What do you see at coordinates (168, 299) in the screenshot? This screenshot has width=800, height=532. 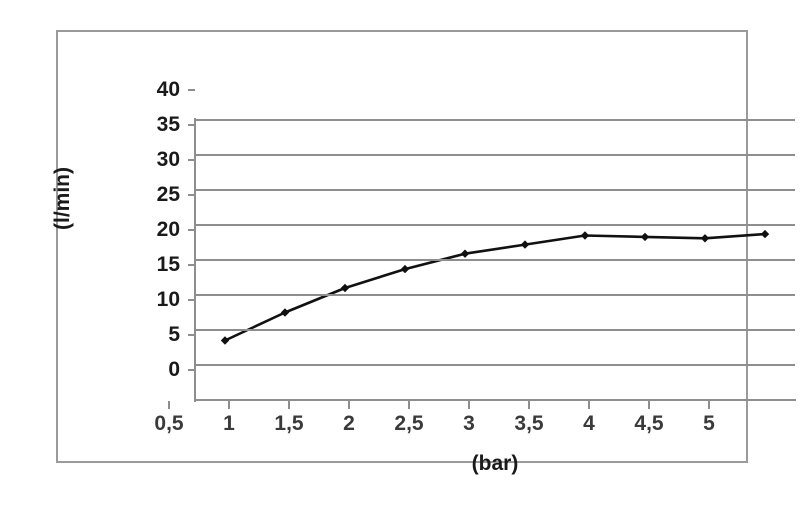 I see `y-axis-tick-label: 10` at bounding box center [168, 299].